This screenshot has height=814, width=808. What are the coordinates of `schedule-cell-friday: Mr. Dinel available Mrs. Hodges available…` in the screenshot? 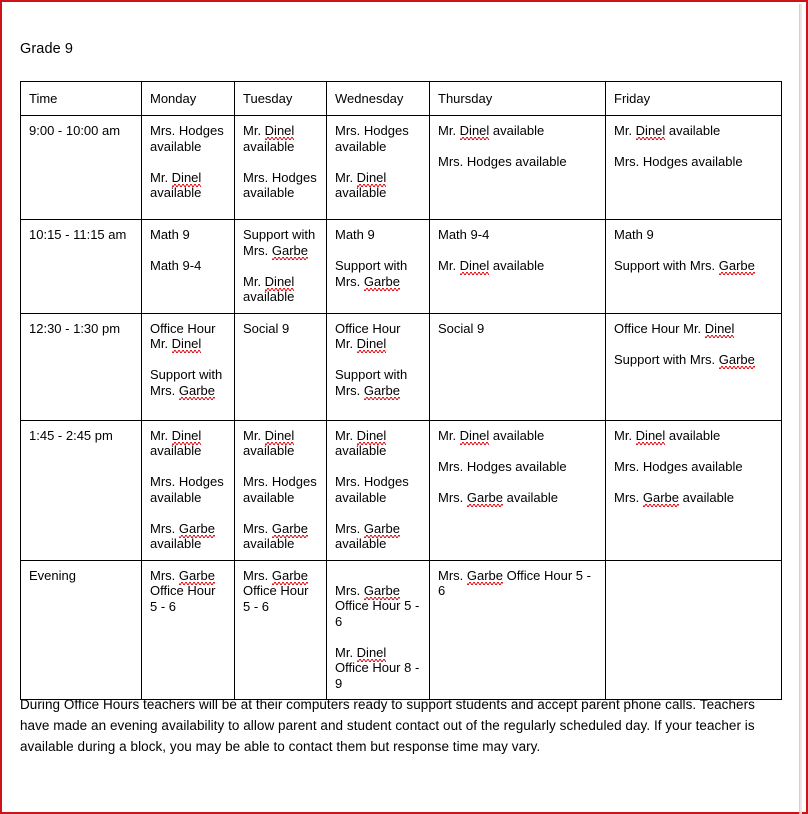 It's located at (693, 490).